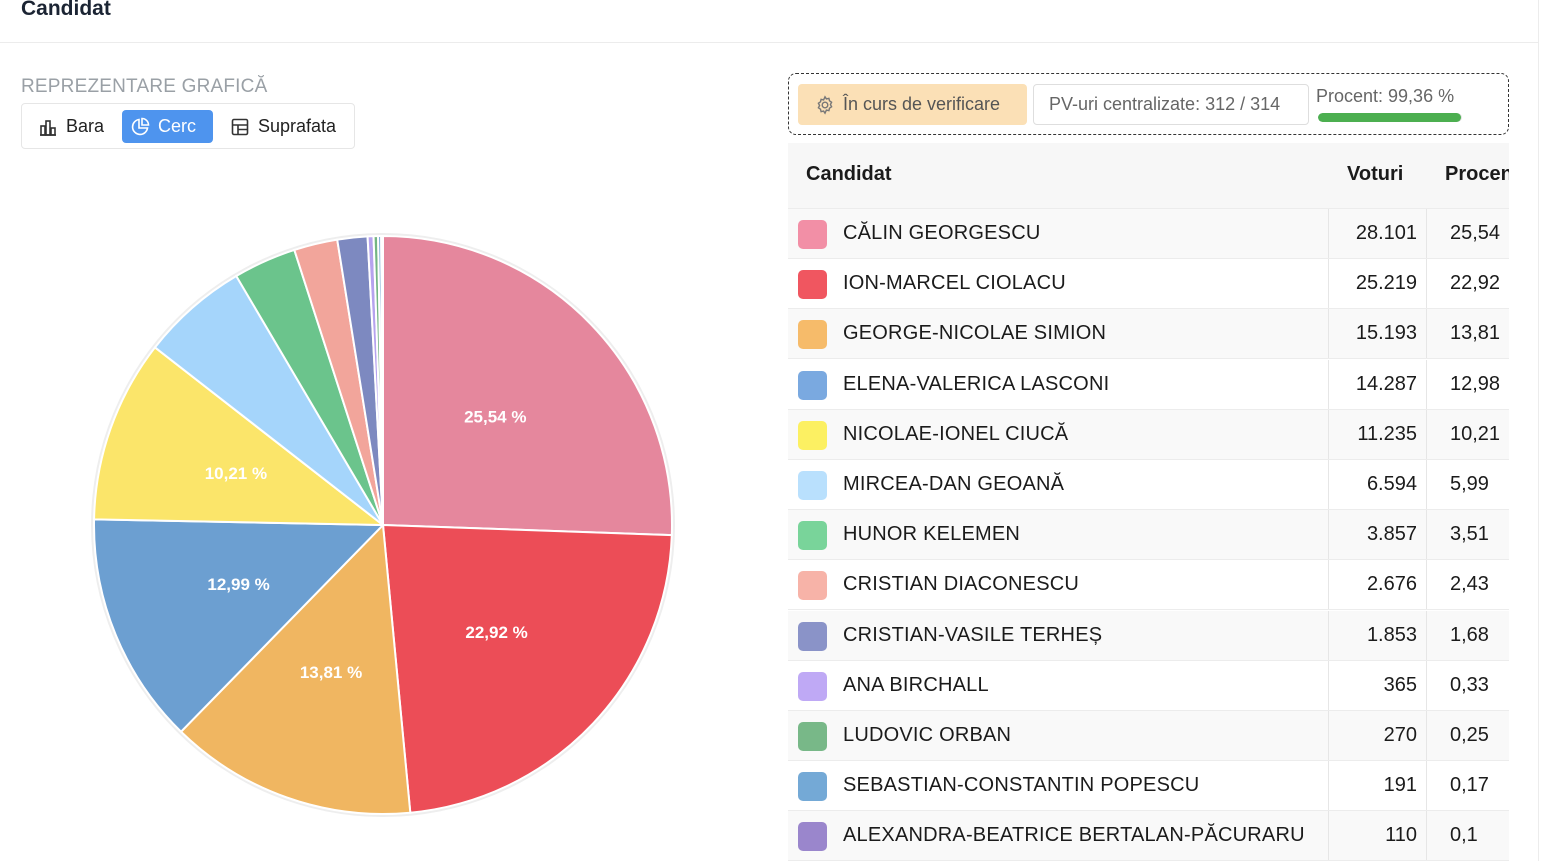 The width and height of the screenshot is (1562, 866). I want to click on candidate-name: ION-MARCEL CIOLACU, so click(954, 283).